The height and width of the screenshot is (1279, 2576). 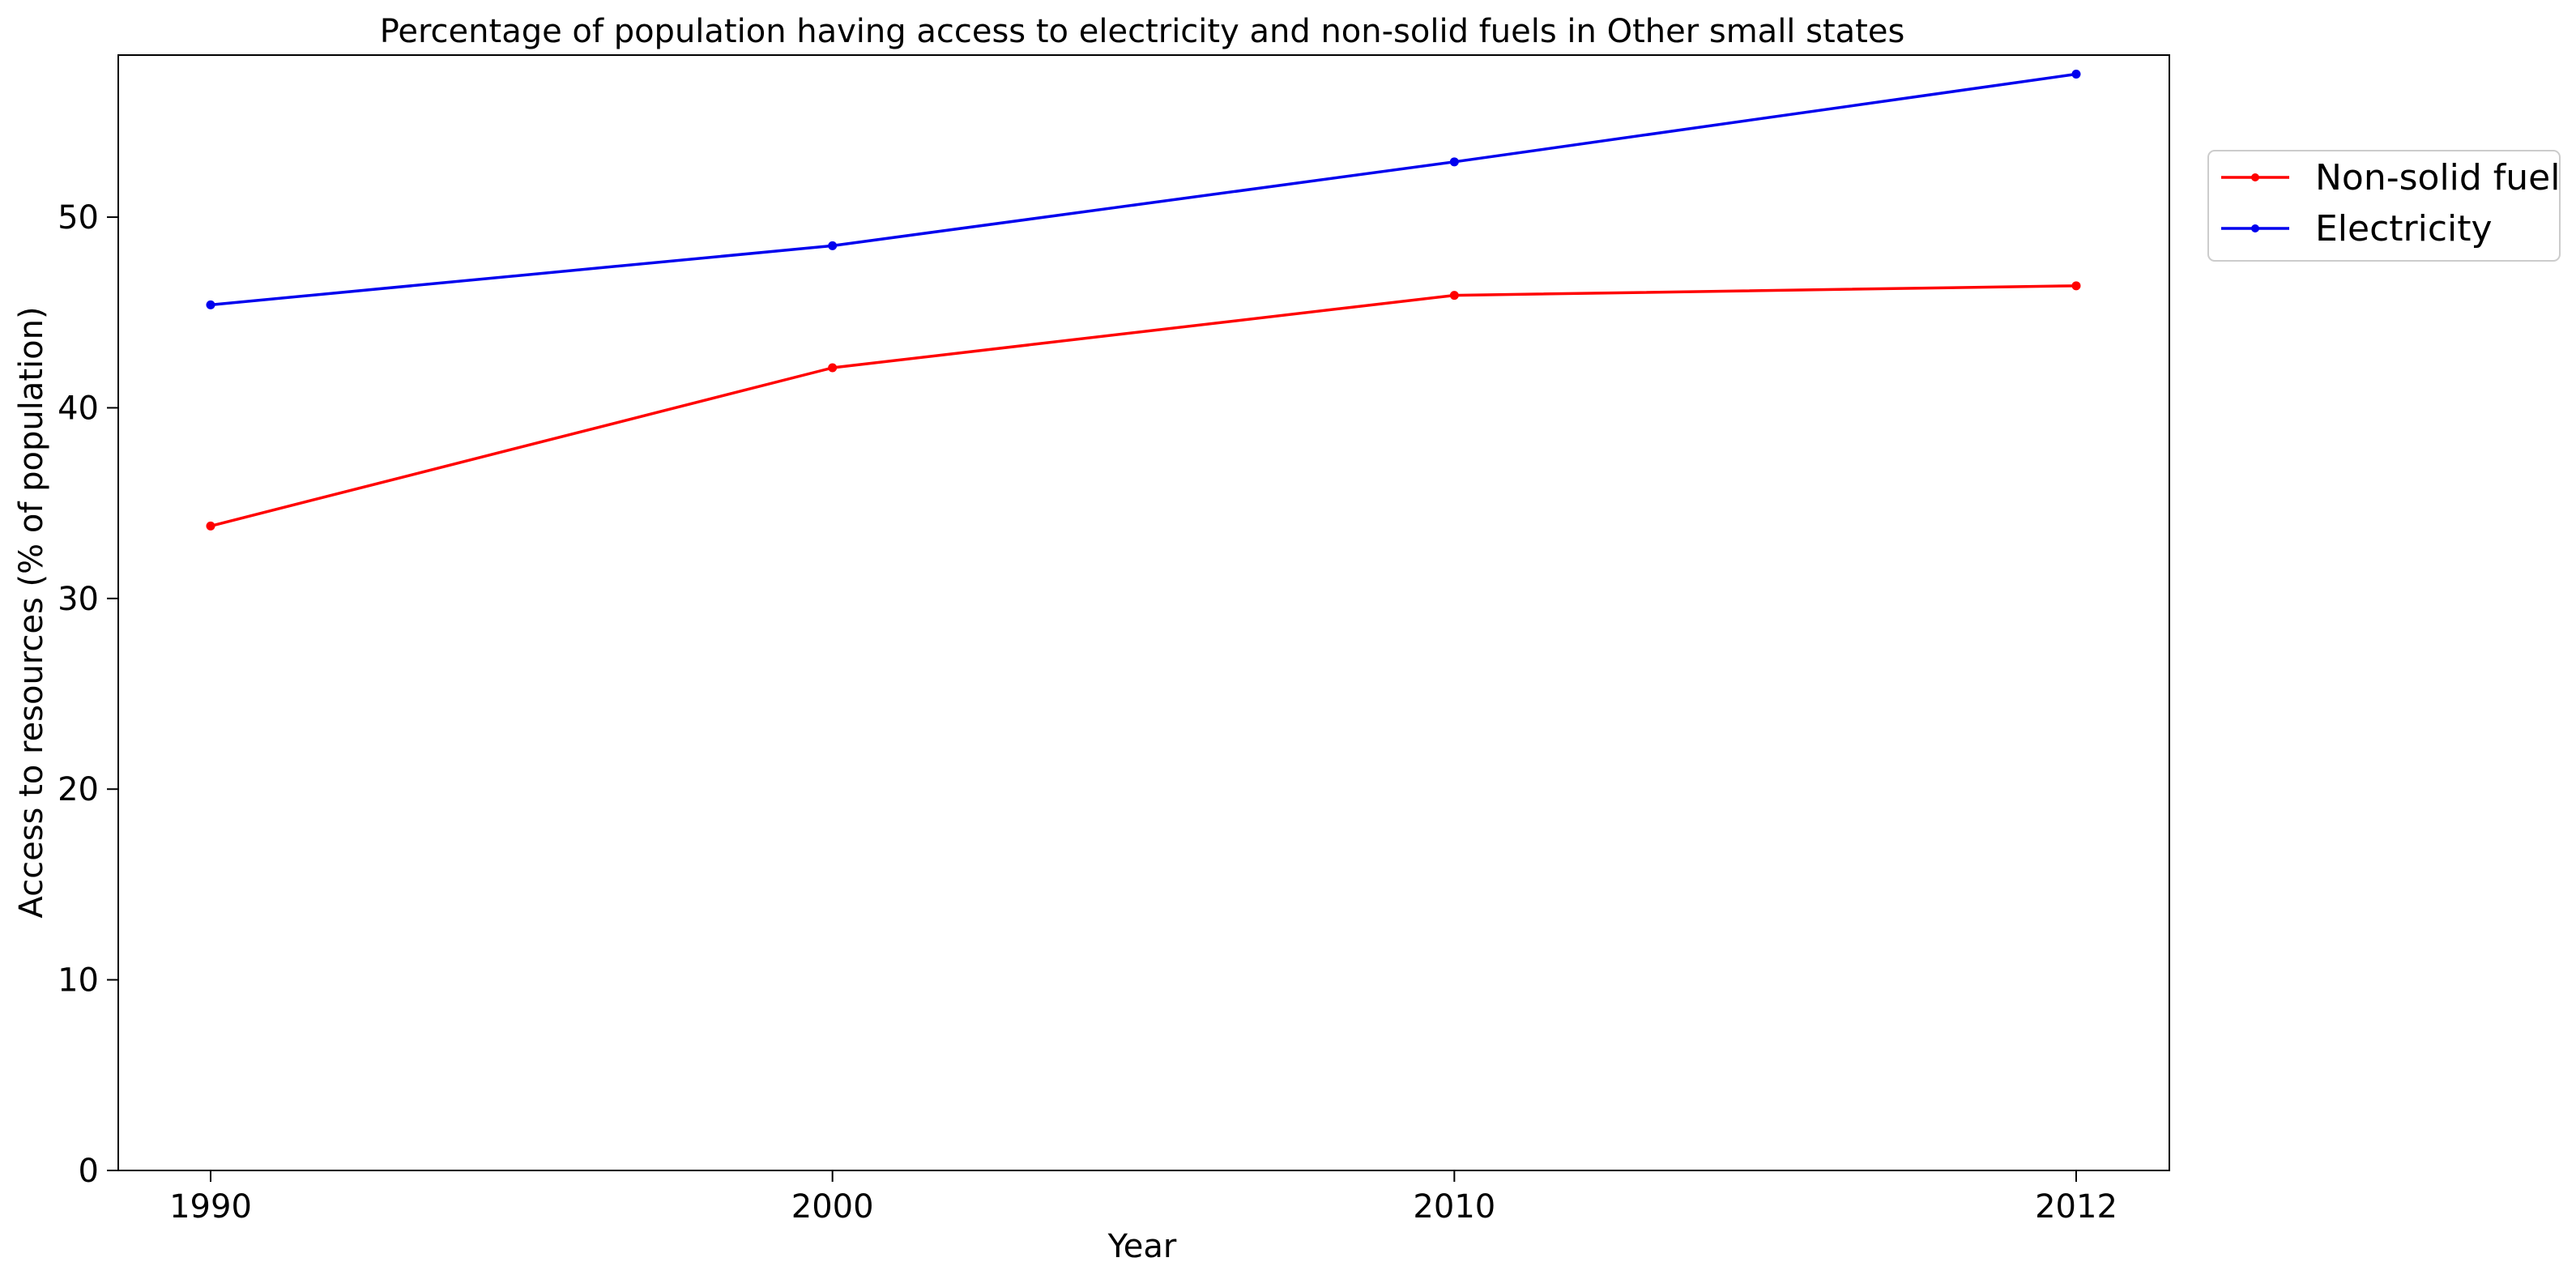 I want to click on y-tick-label: 30, so click(x=79, y=599).